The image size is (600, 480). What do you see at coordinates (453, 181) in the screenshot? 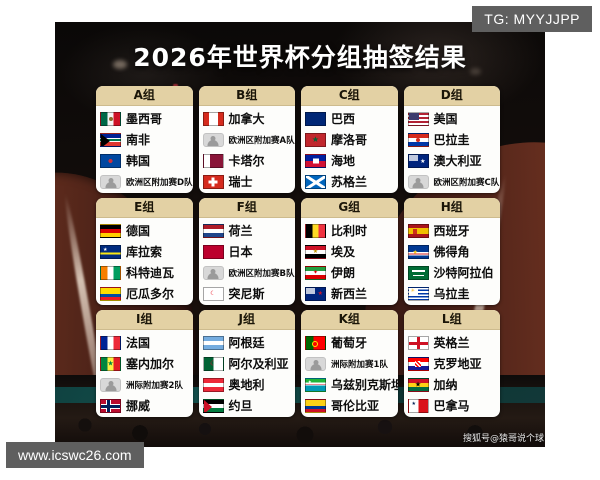
I see `team-row: 欧洲区附加赛C队` at bounding box center [453, 181].